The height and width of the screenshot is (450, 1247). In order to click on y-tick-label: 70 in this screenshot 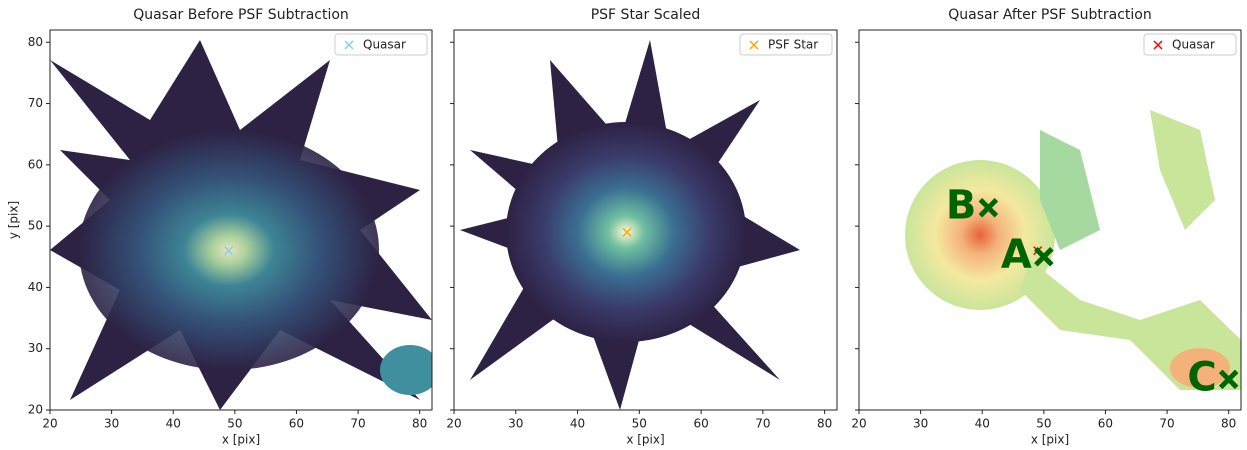, I will do `click(35, 103)`.